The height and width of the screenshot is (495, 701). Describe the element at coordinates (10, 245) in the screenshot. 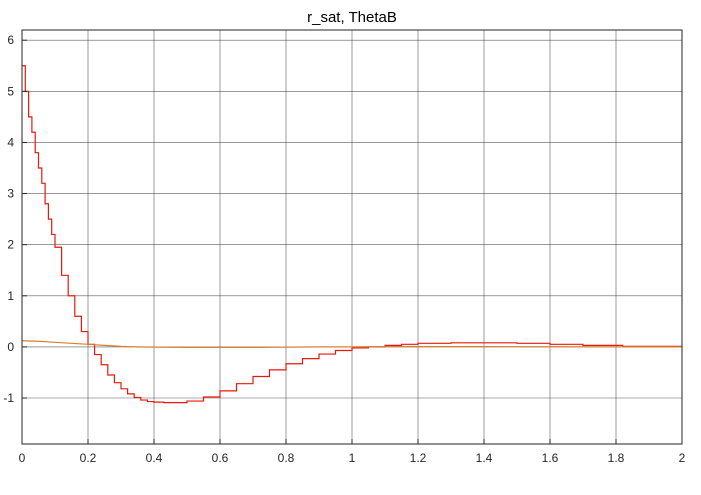

I see `y-tick-label: 2` at that location.